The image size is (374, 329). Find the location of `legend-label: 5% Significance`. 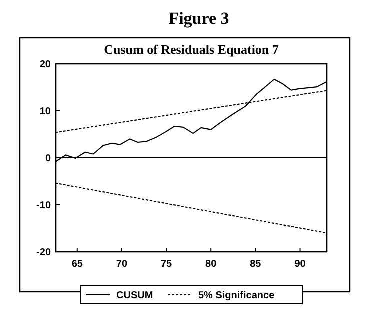

legend-label: 5% Significance is located at coordinates (237, 296).